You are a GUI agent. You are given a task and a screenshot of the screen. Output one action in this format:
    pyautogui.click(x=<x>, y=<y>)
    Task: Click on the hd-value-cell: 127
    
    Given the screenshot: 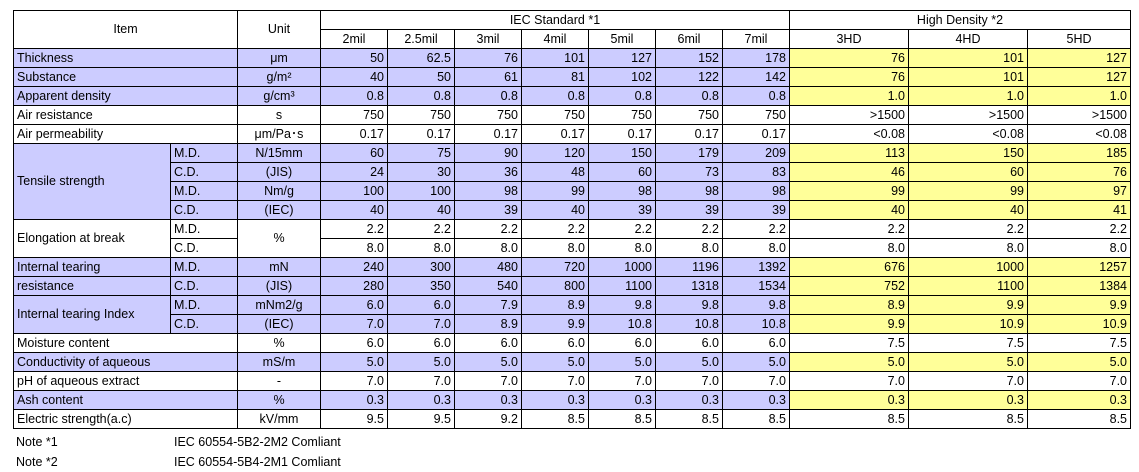 What is the action you would take?
    pyautogui.click(x=1079, y=77)
    